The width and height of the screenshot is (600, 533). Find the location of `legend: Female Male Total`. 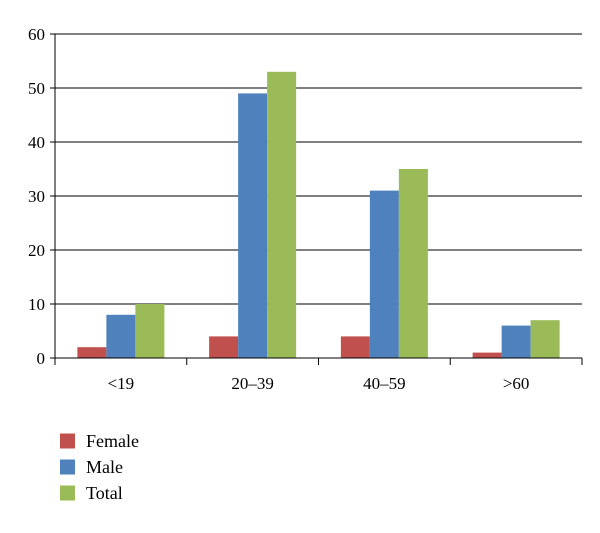

legend: Female Male Total is located at coordinates (99, 467).